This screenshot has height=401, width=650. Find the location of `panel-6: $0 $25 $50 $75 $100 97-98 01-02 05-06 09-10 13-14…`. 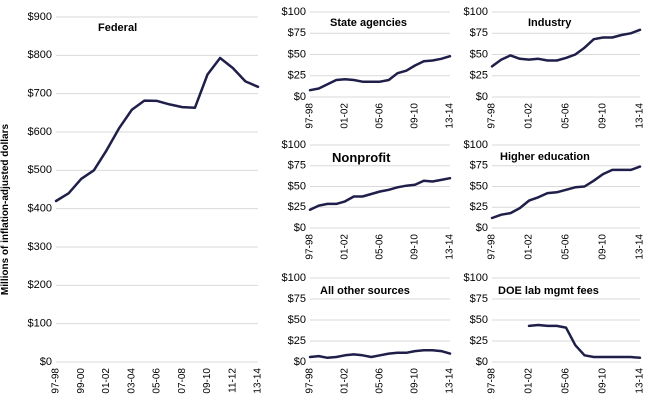

panel-6: $0 $25 $50 $75 $100 97-98 01-02 05-06 09-10 13-14… is located at coordinates (555, 333).